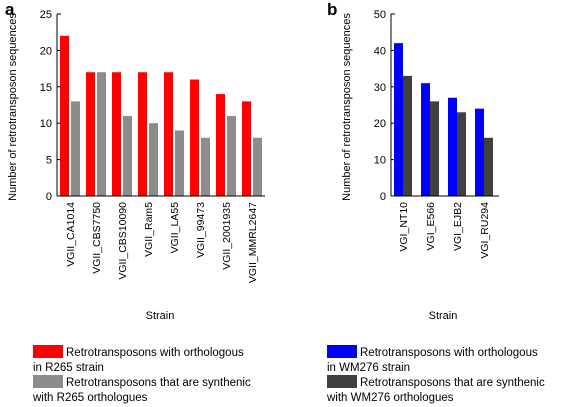  What do you see at coordinates (452, 383) in the screenshot?
I see `panel-b-legend-label-2: Retrotransposons that are synthenic` at bounding box center [452, 383].